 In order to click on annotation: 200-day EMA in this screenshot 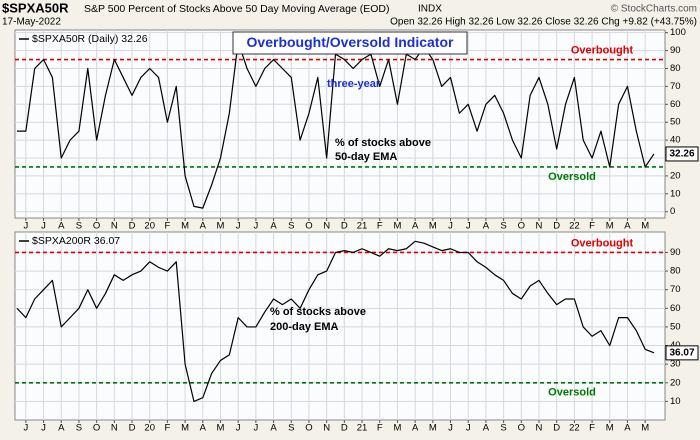, I will do `click(304, 327)`.